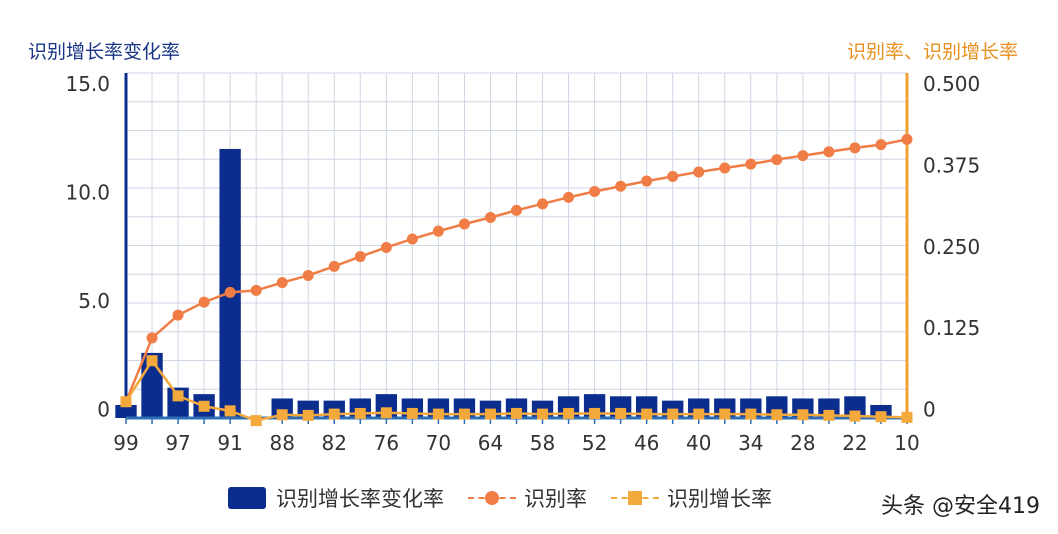 This screenshot has width=1058, height=534. What do you see at coordinates (951, 328) in the screenshot?
I see `right-tick-label: 0.125` at bounding box center [951, 328].